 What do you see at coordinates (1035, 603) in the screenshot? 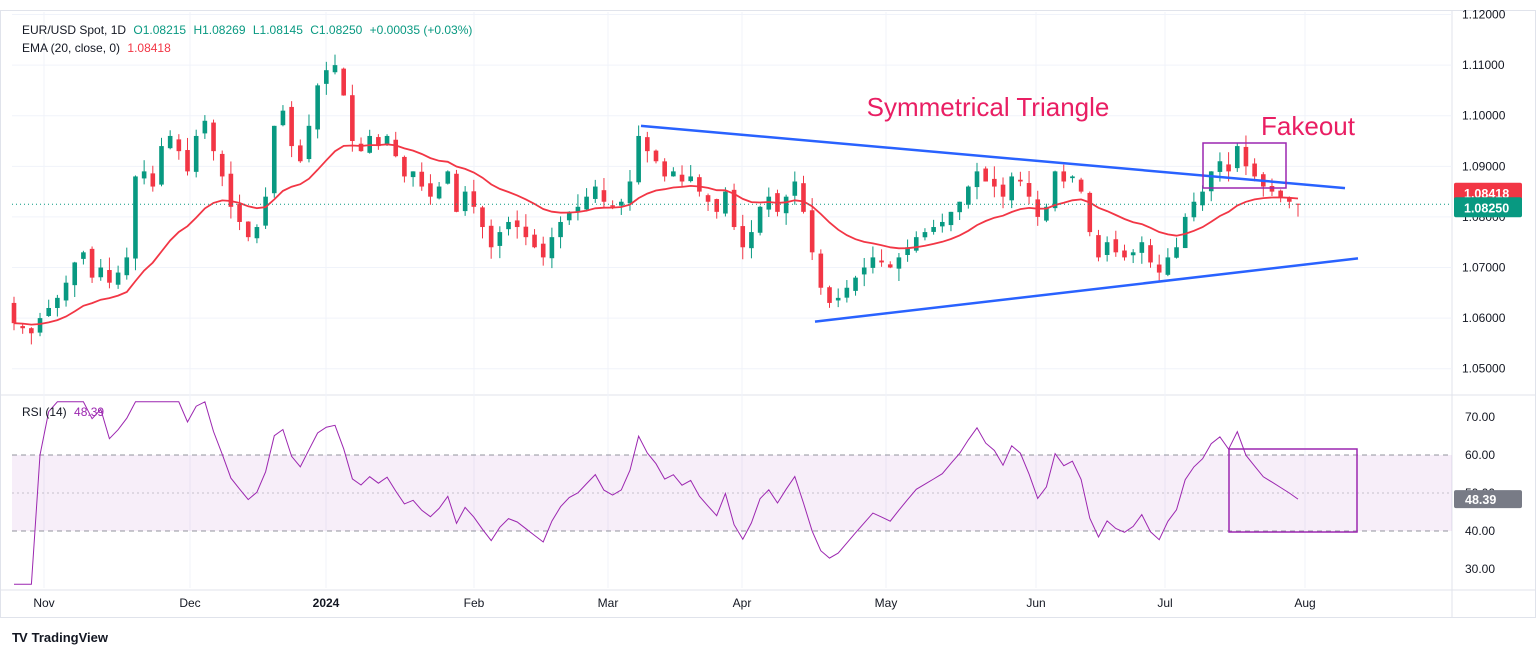
I see `time-tick-label: Jun` at bounding box center [1035, 603].